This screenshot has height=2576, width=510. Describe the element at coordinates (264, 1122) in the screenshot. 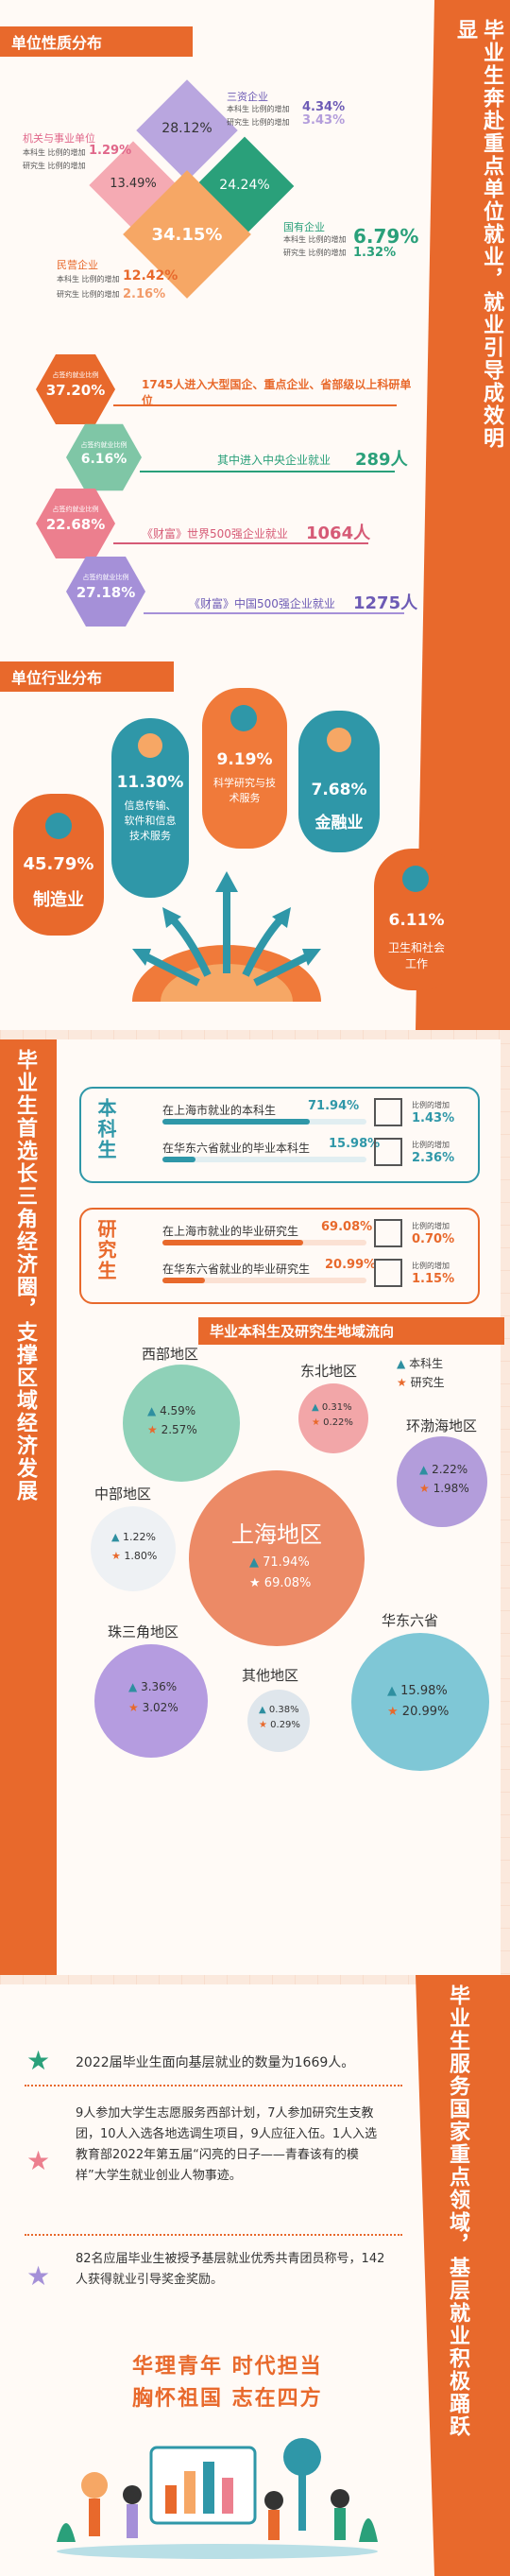

I see `ug-row1-bar` at that location.